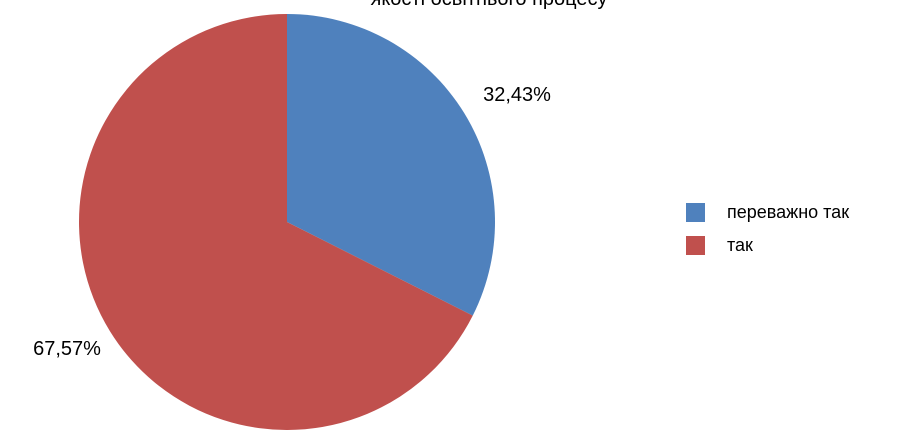 The image size is (922, 430). I want to click on legend-label: переважно так, so click(788, 212).